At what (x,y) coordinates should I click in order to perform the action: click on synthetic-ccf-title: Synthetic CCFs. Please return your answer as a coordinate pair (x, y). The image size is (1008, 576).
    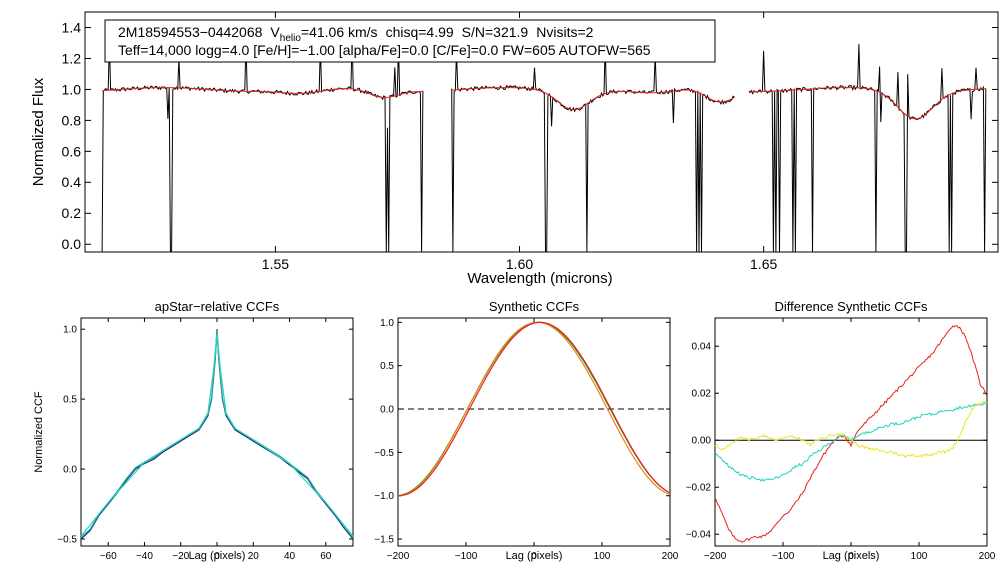
    Looking at the image, I should click on (534, 306).